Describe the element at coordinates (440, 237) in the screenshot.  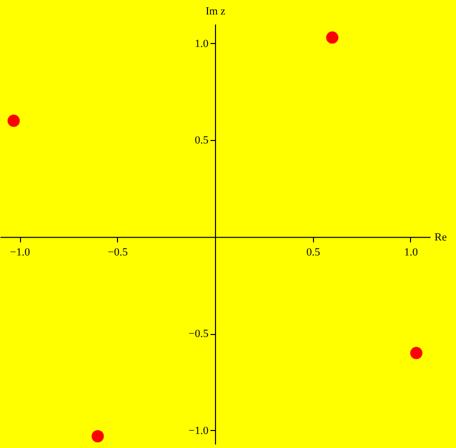
I see `x-axis-title: Re` at that location.